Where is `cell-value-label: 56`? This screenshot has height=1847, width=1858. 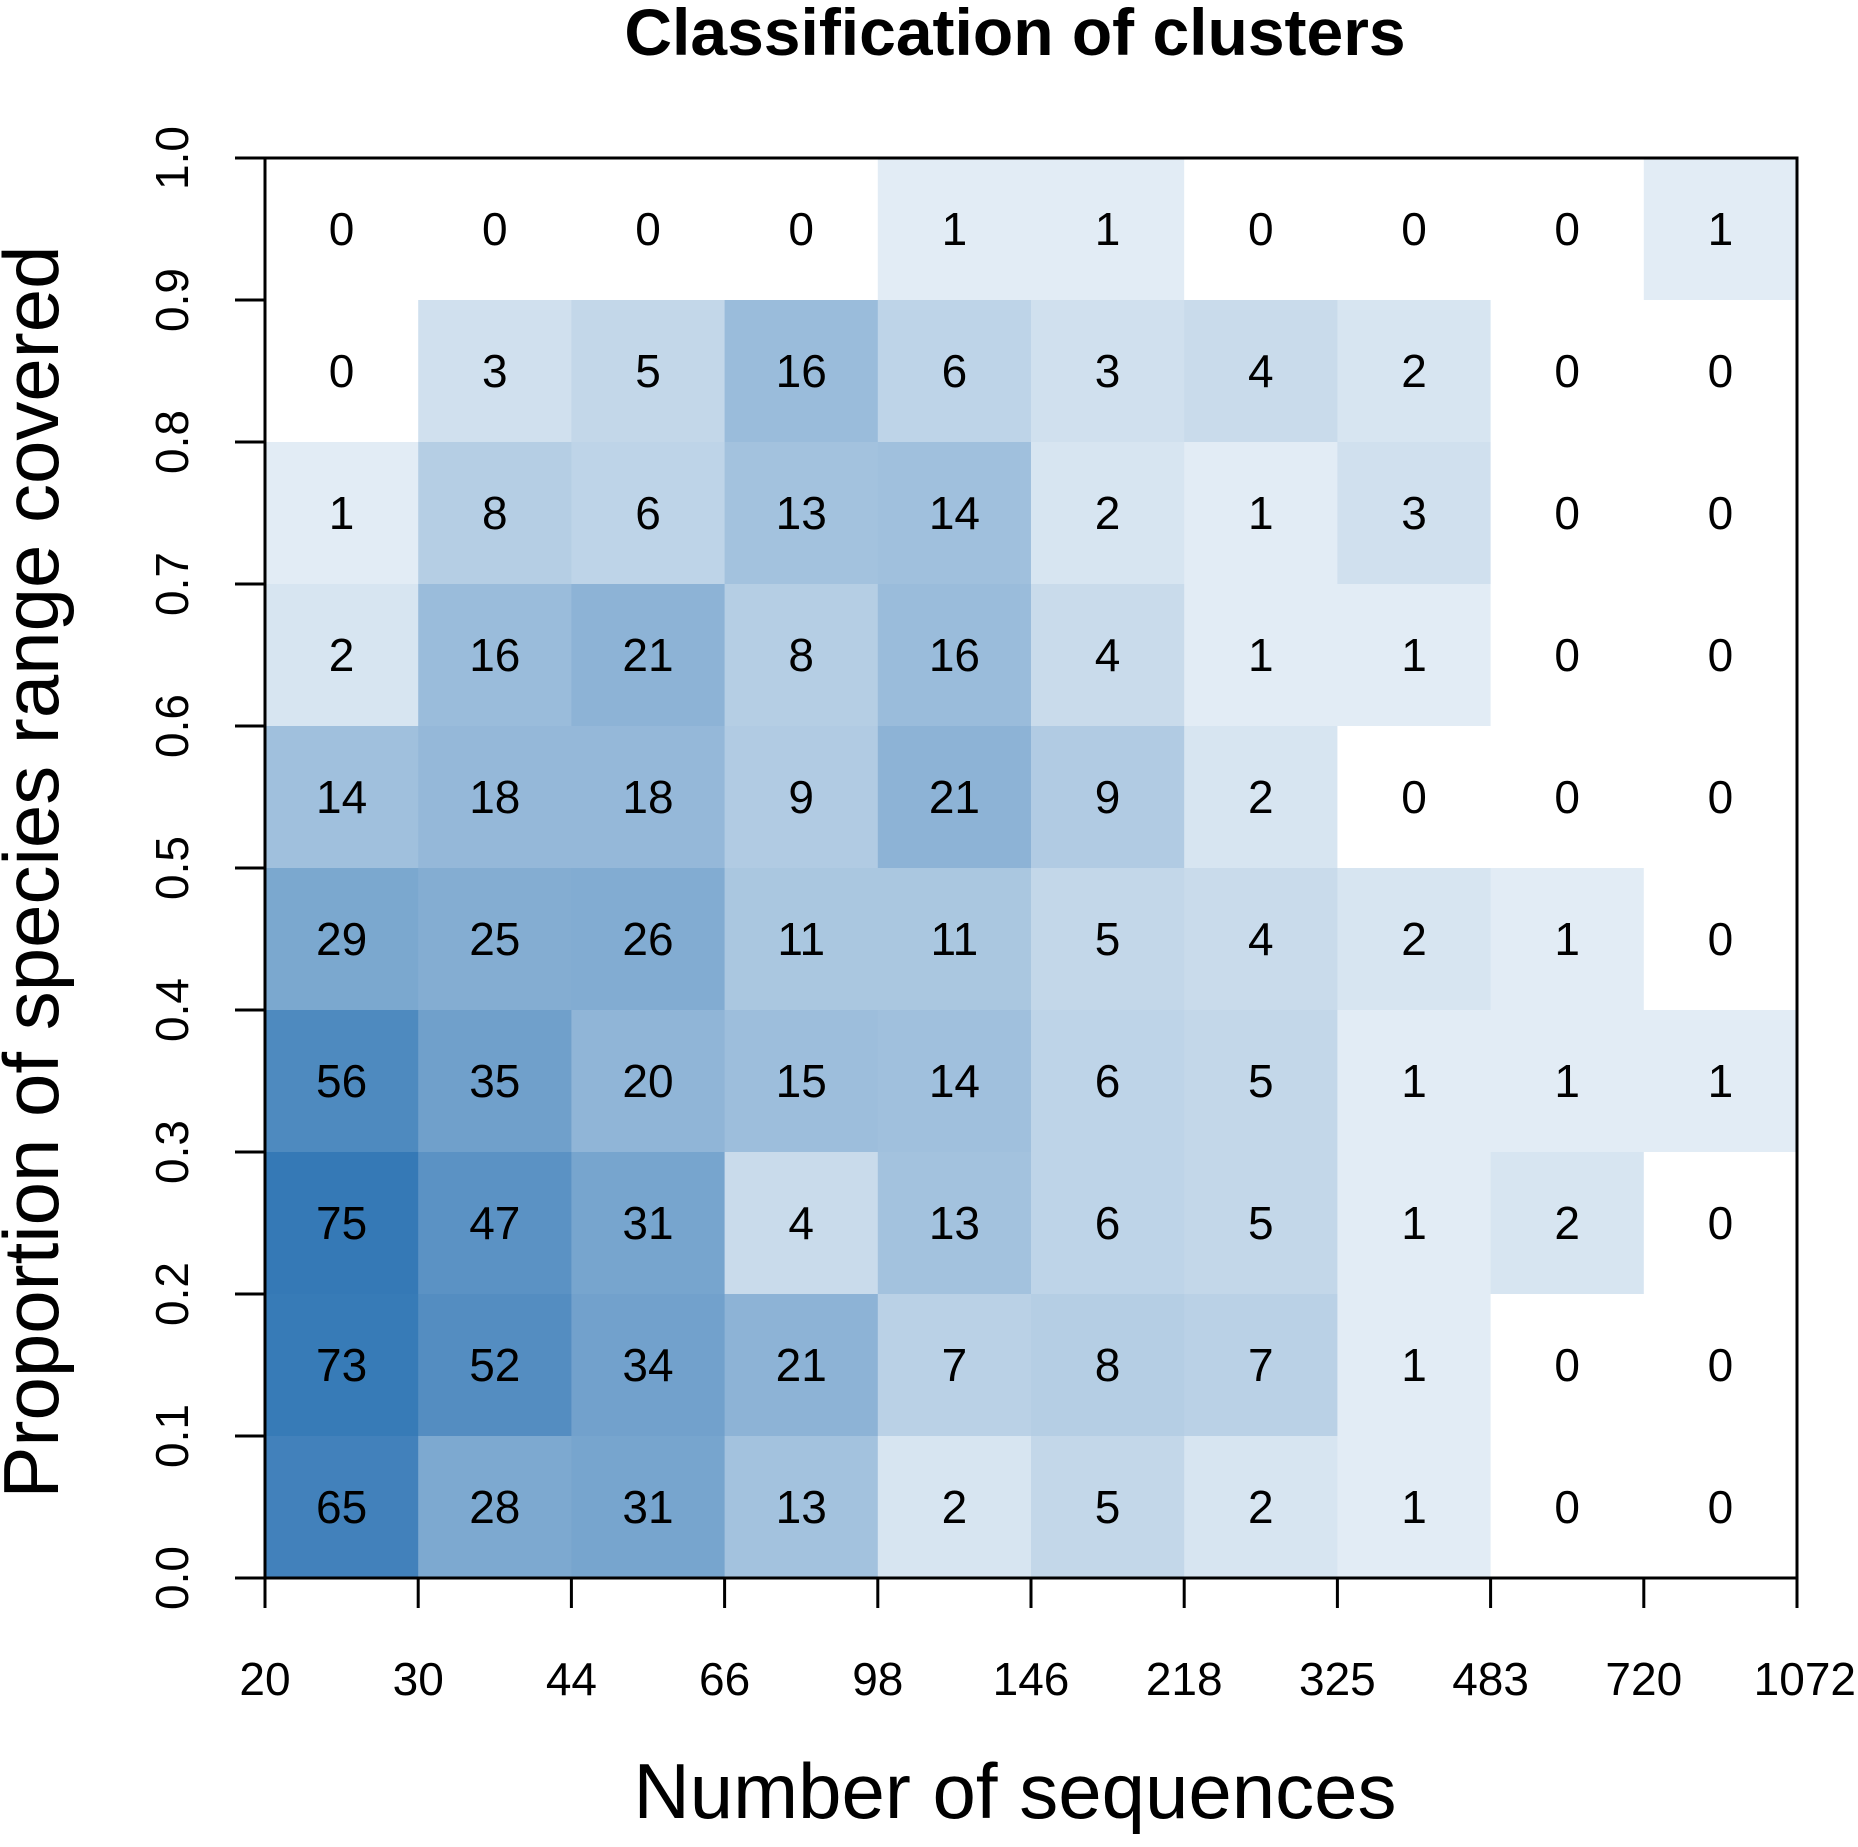
cell-value-label: 56 is located at coordinates (341, 1081).